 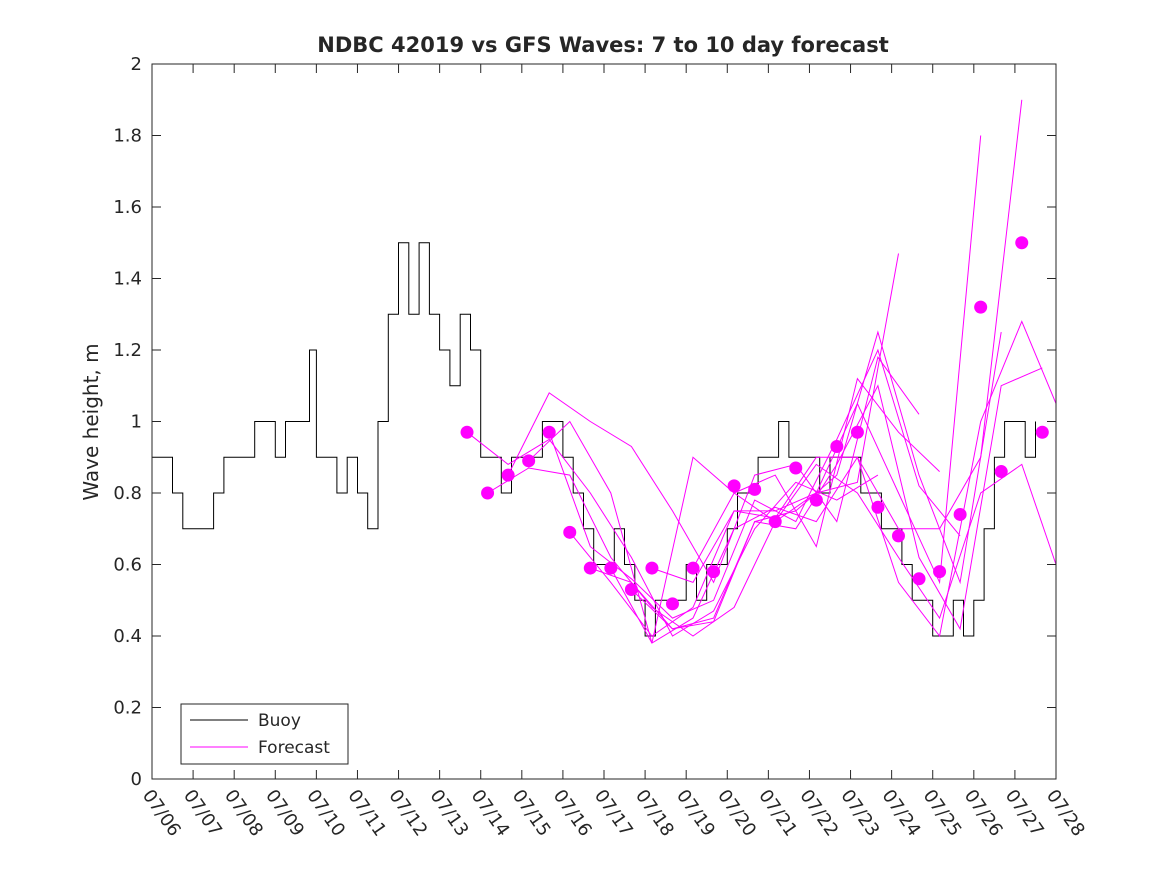 I want to click on y-tick-label: 1.2, so click(x=127, y=350).